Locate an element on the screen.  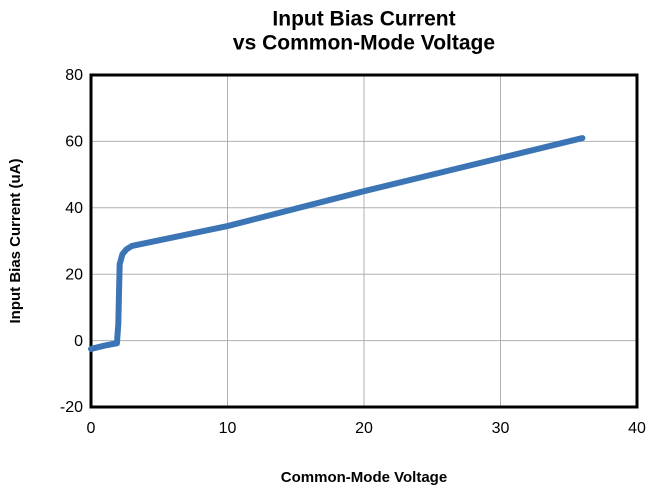
x-tick-label: 0 is located at coordinates (91, 428).